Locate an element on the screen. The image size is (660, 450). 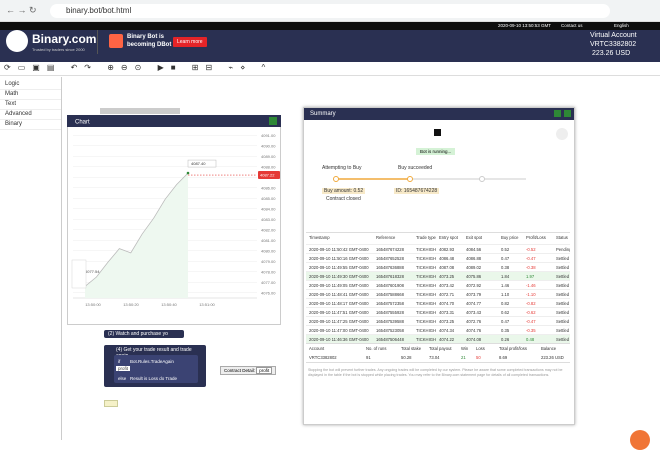
learn-more-button: Learn more is located at coordinates (190, 42).